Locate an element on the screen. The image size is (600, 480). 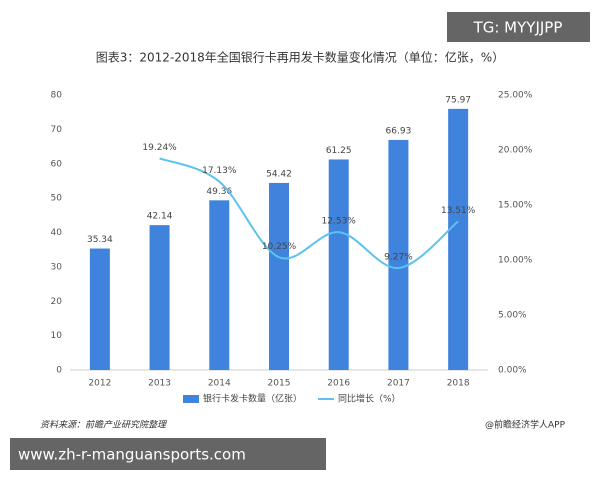
y-tick-label: 40 is located at coordinates (57, 233).